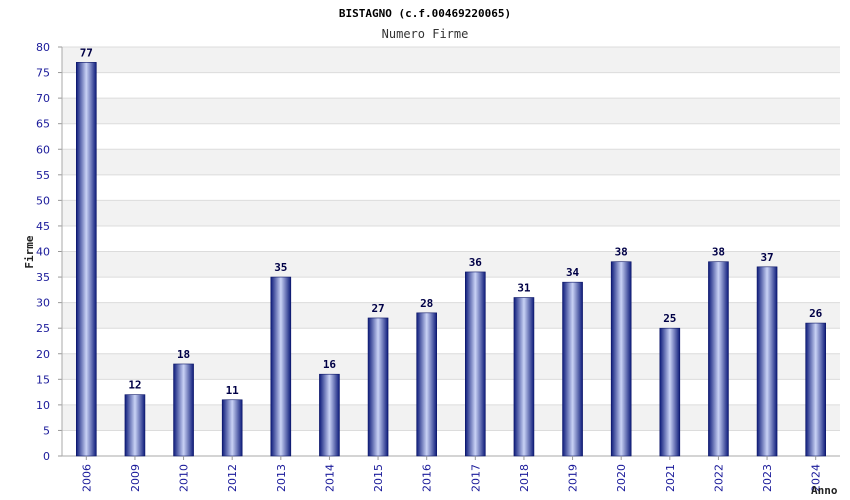  What do you see at coordinates (766, 257) in the screenshot?
I see `data-label: 37` at bounding box center [766, 257].